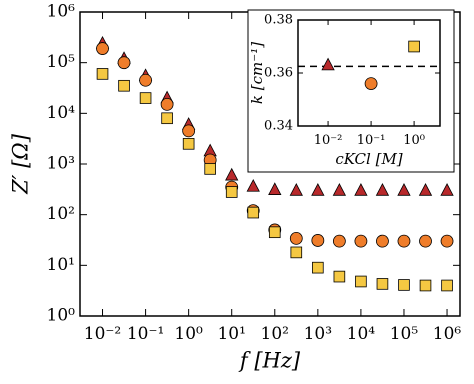 Image resolution: width=474 pixels, height=384 pixels. What do you see at coordinates (61, 214) in the screenshot?
I see `y-tick-label: 10²` at bounding box center [61, 214].